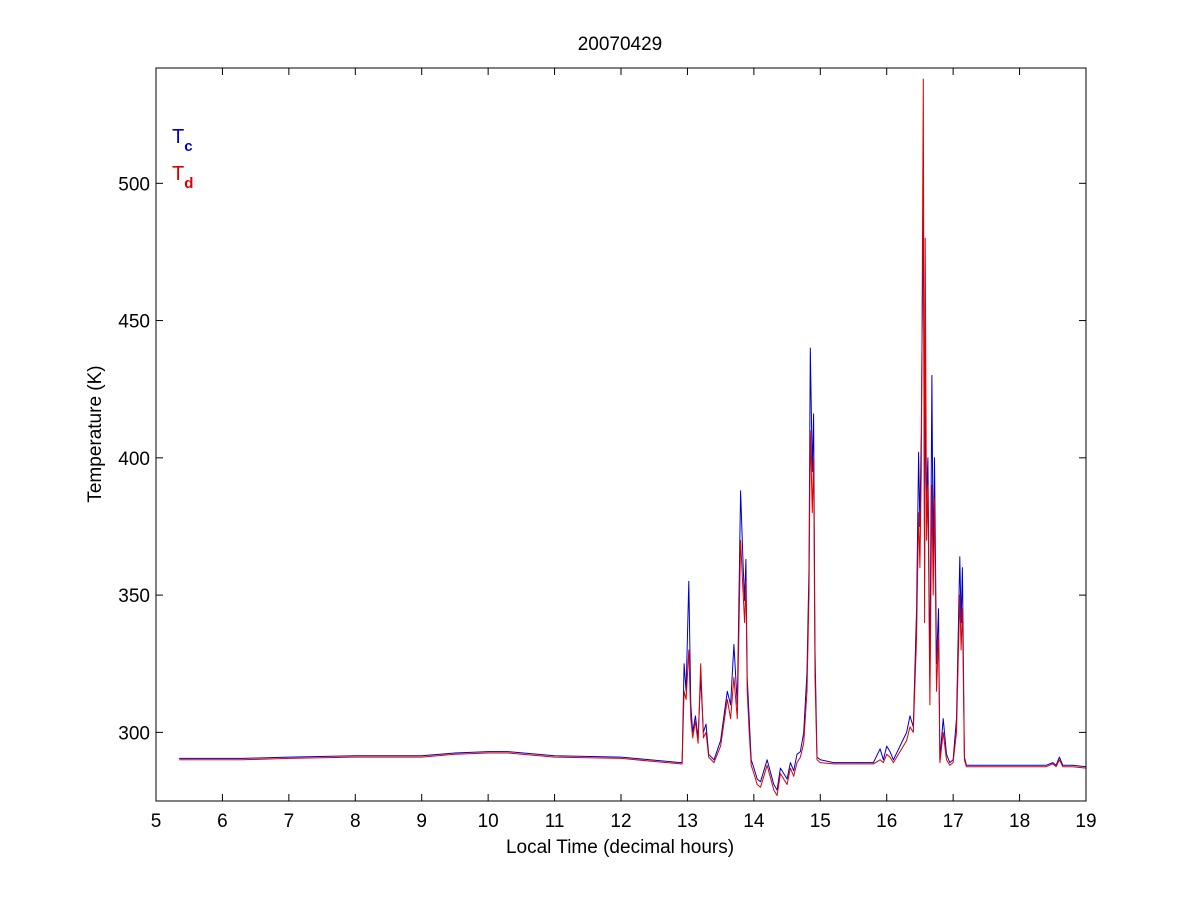 The height and width of the screenshot is (900, 1200). I want to click on y-tick-label: 350, so click(134, 596).